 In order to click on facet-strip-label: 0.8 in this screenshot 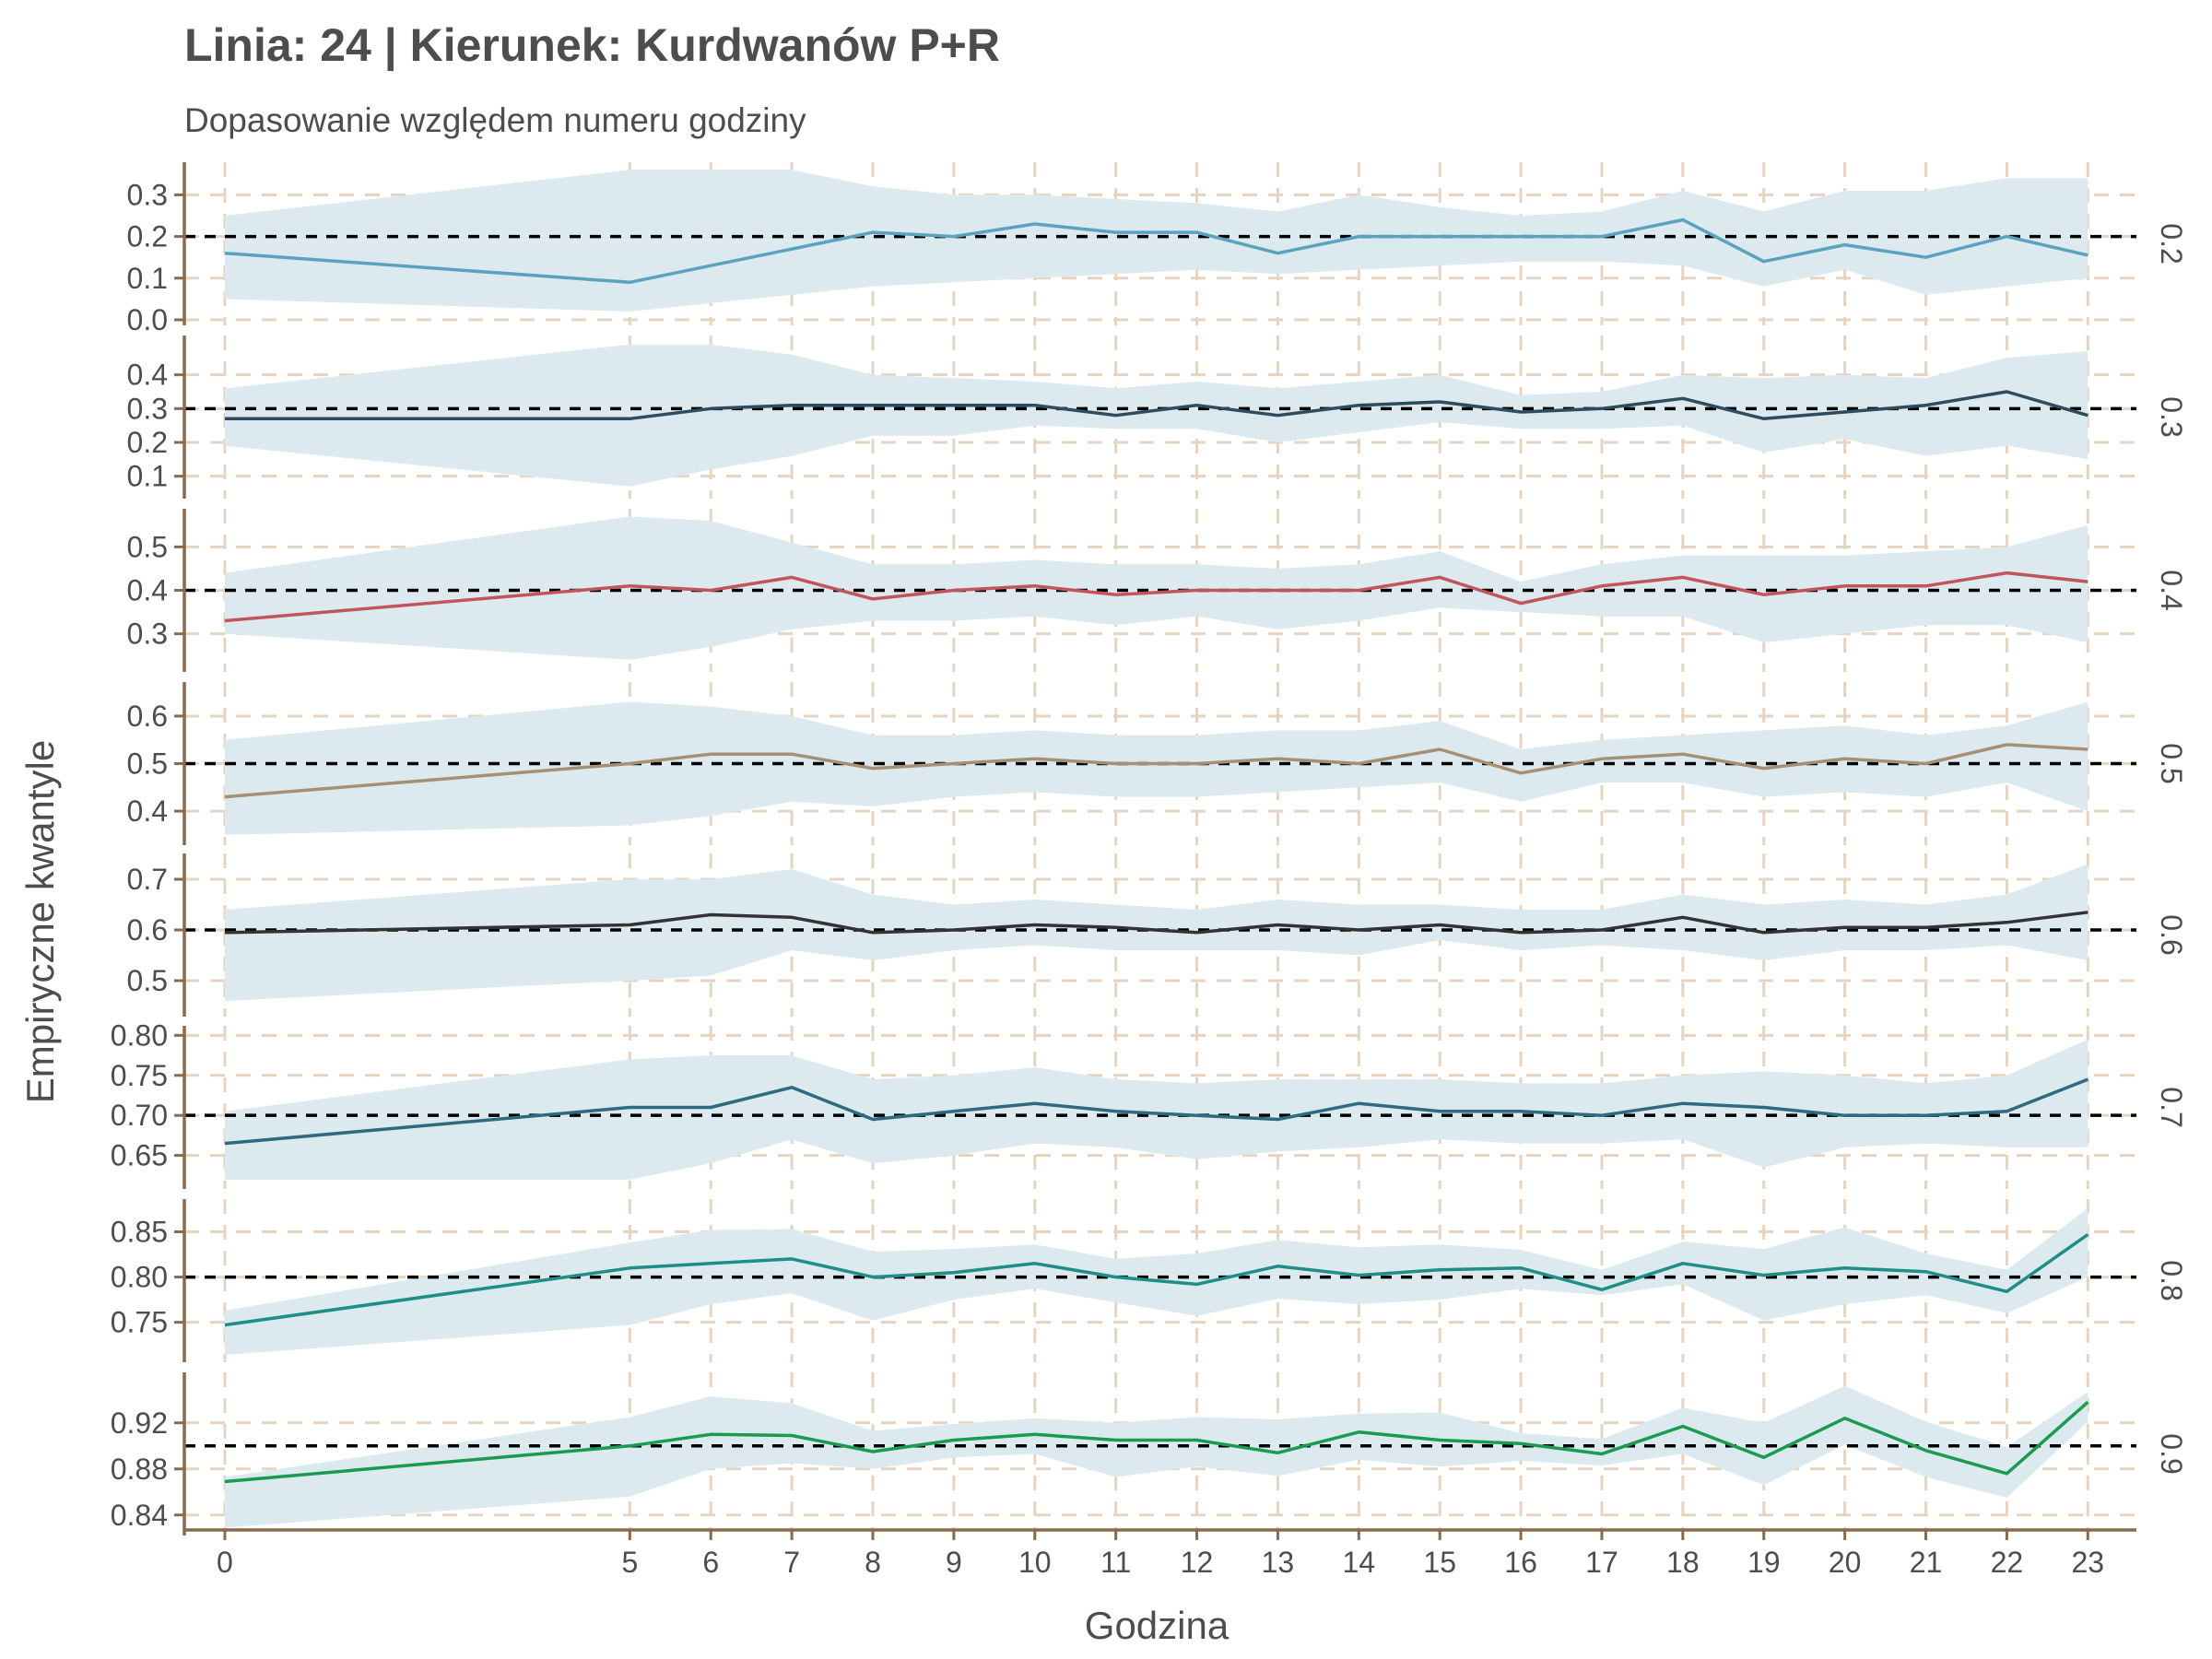, I will do `click(2171, 1280)`.